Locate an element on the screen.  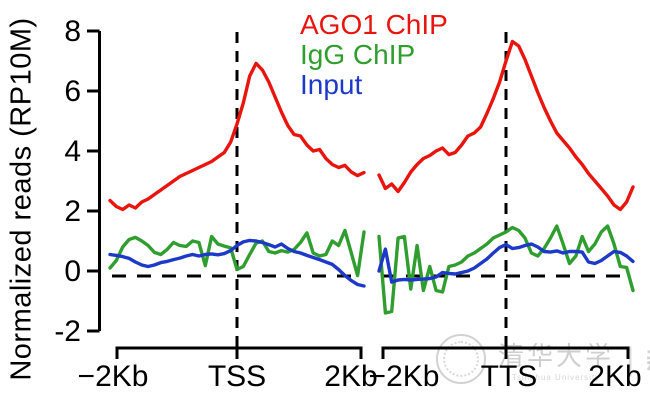
y-tick-label: 0 is located at coordinates (72, 271).